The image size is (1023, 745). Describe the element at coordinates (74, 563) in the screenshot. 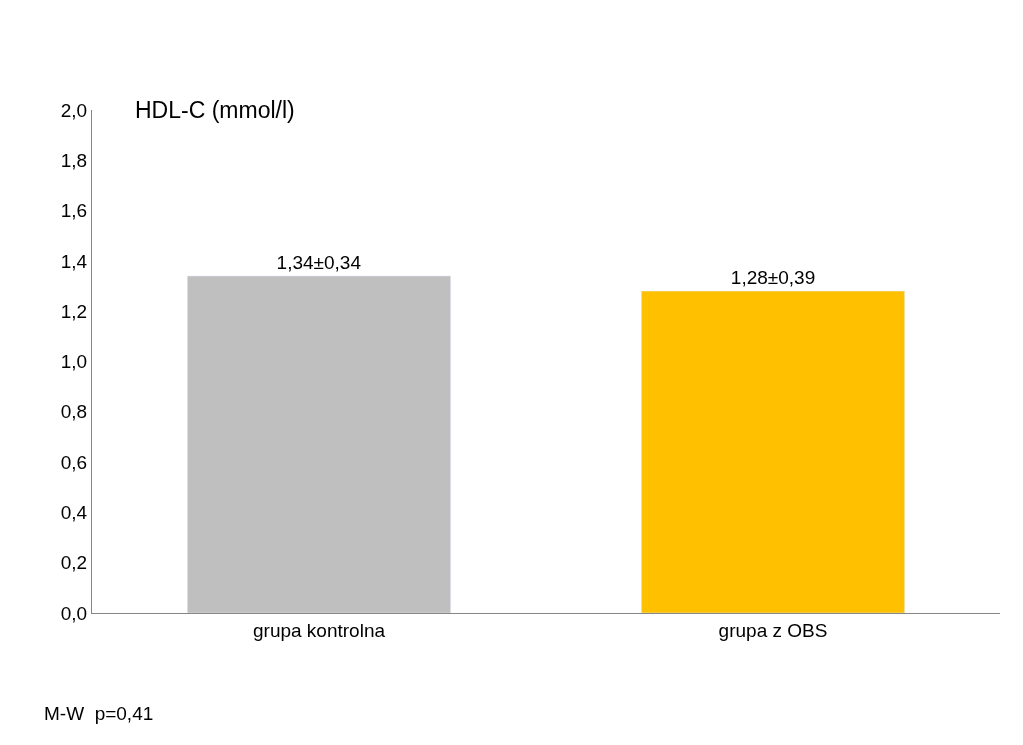

I see `y-tick-label: 0,2` at that location.